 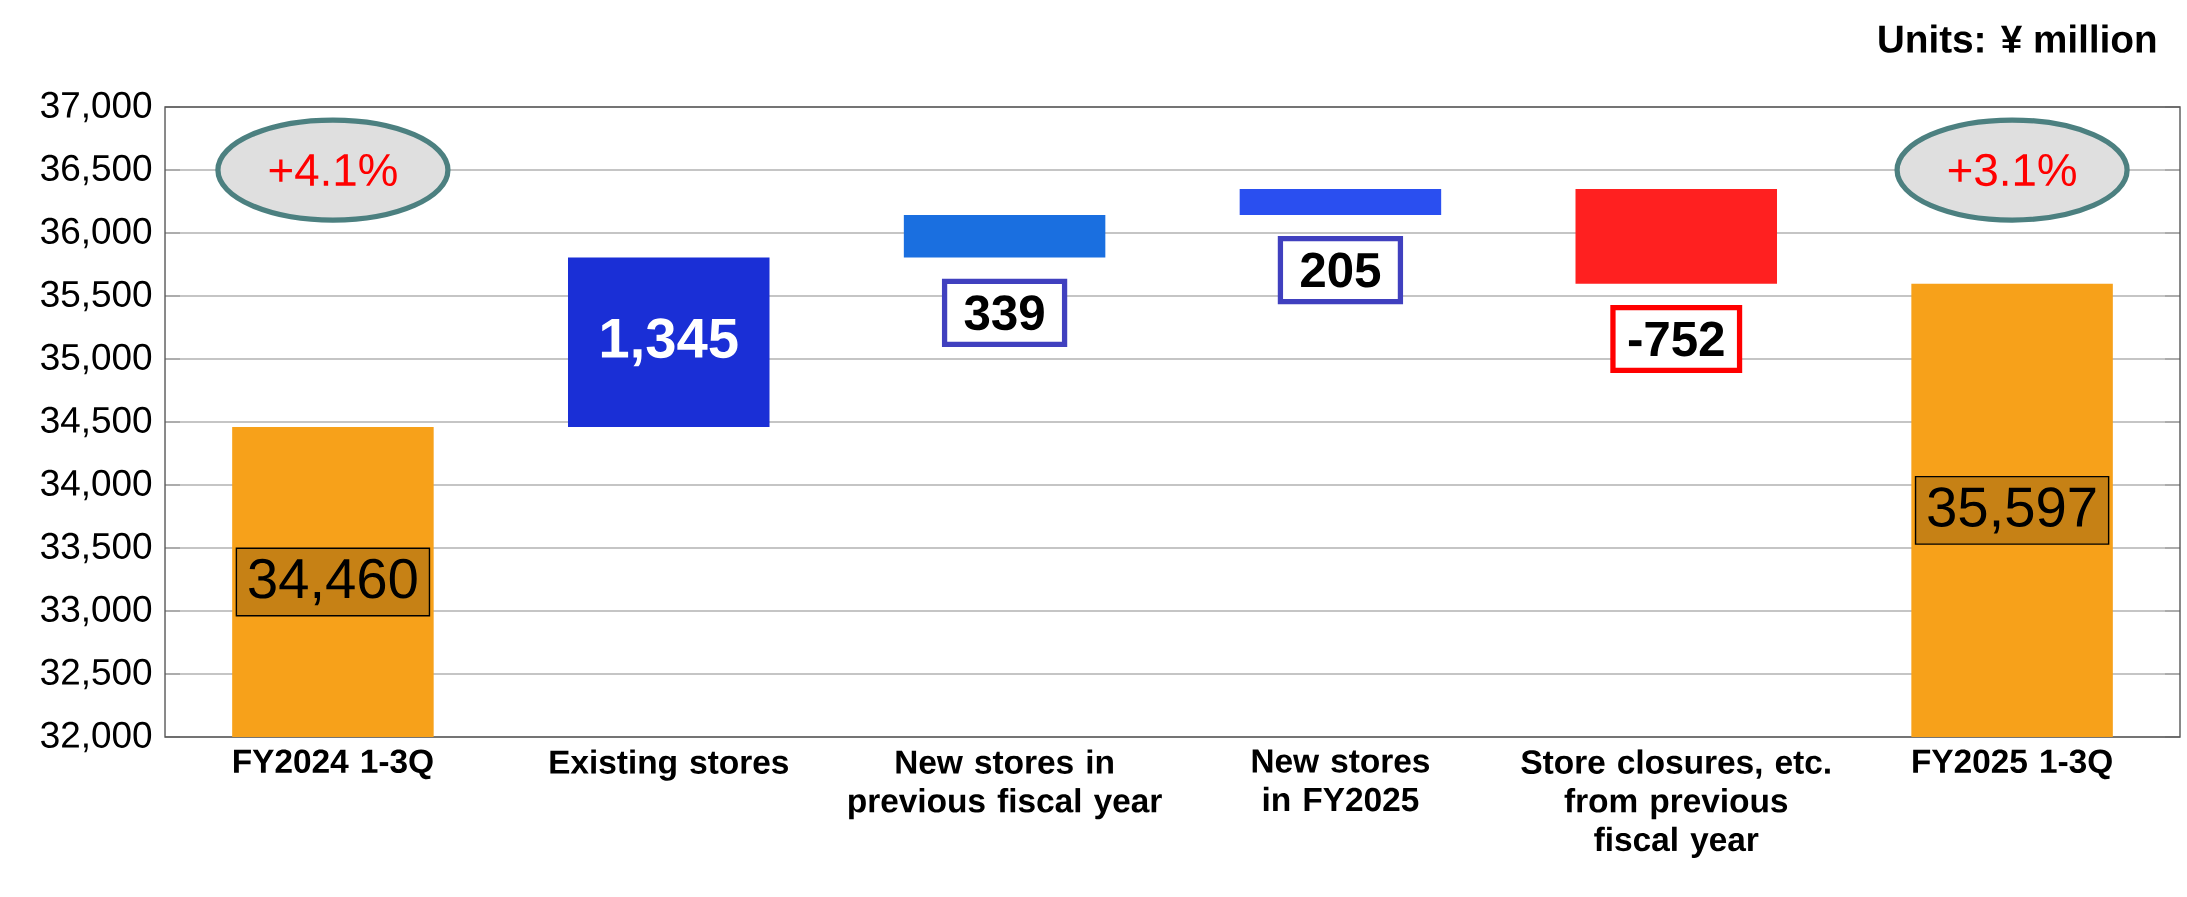 I want to click on y-tick-label: 34,500, so click(x=96, y=422).